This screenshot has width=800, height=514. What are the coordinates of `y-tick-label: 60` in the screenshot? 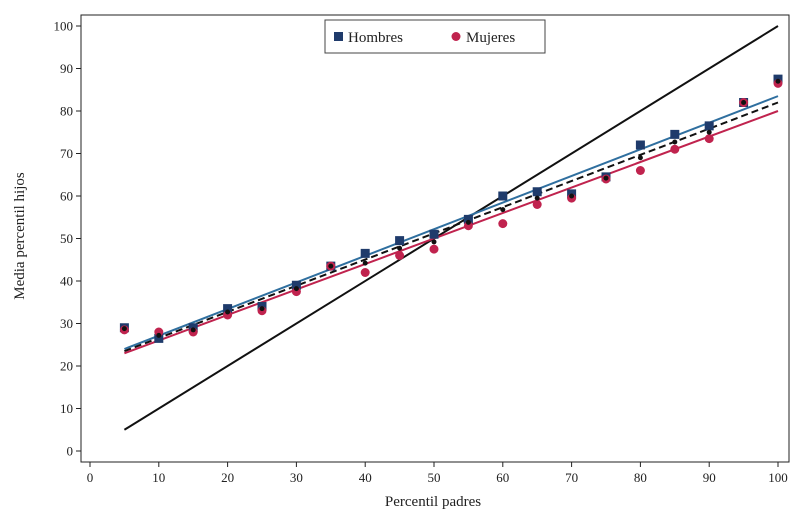 It's located at (66, 196).